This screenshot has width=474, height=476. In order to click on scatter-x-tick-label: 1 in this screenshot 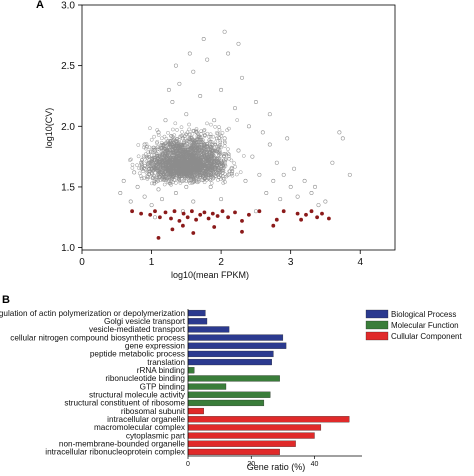, I will do `click(152, 262)`.